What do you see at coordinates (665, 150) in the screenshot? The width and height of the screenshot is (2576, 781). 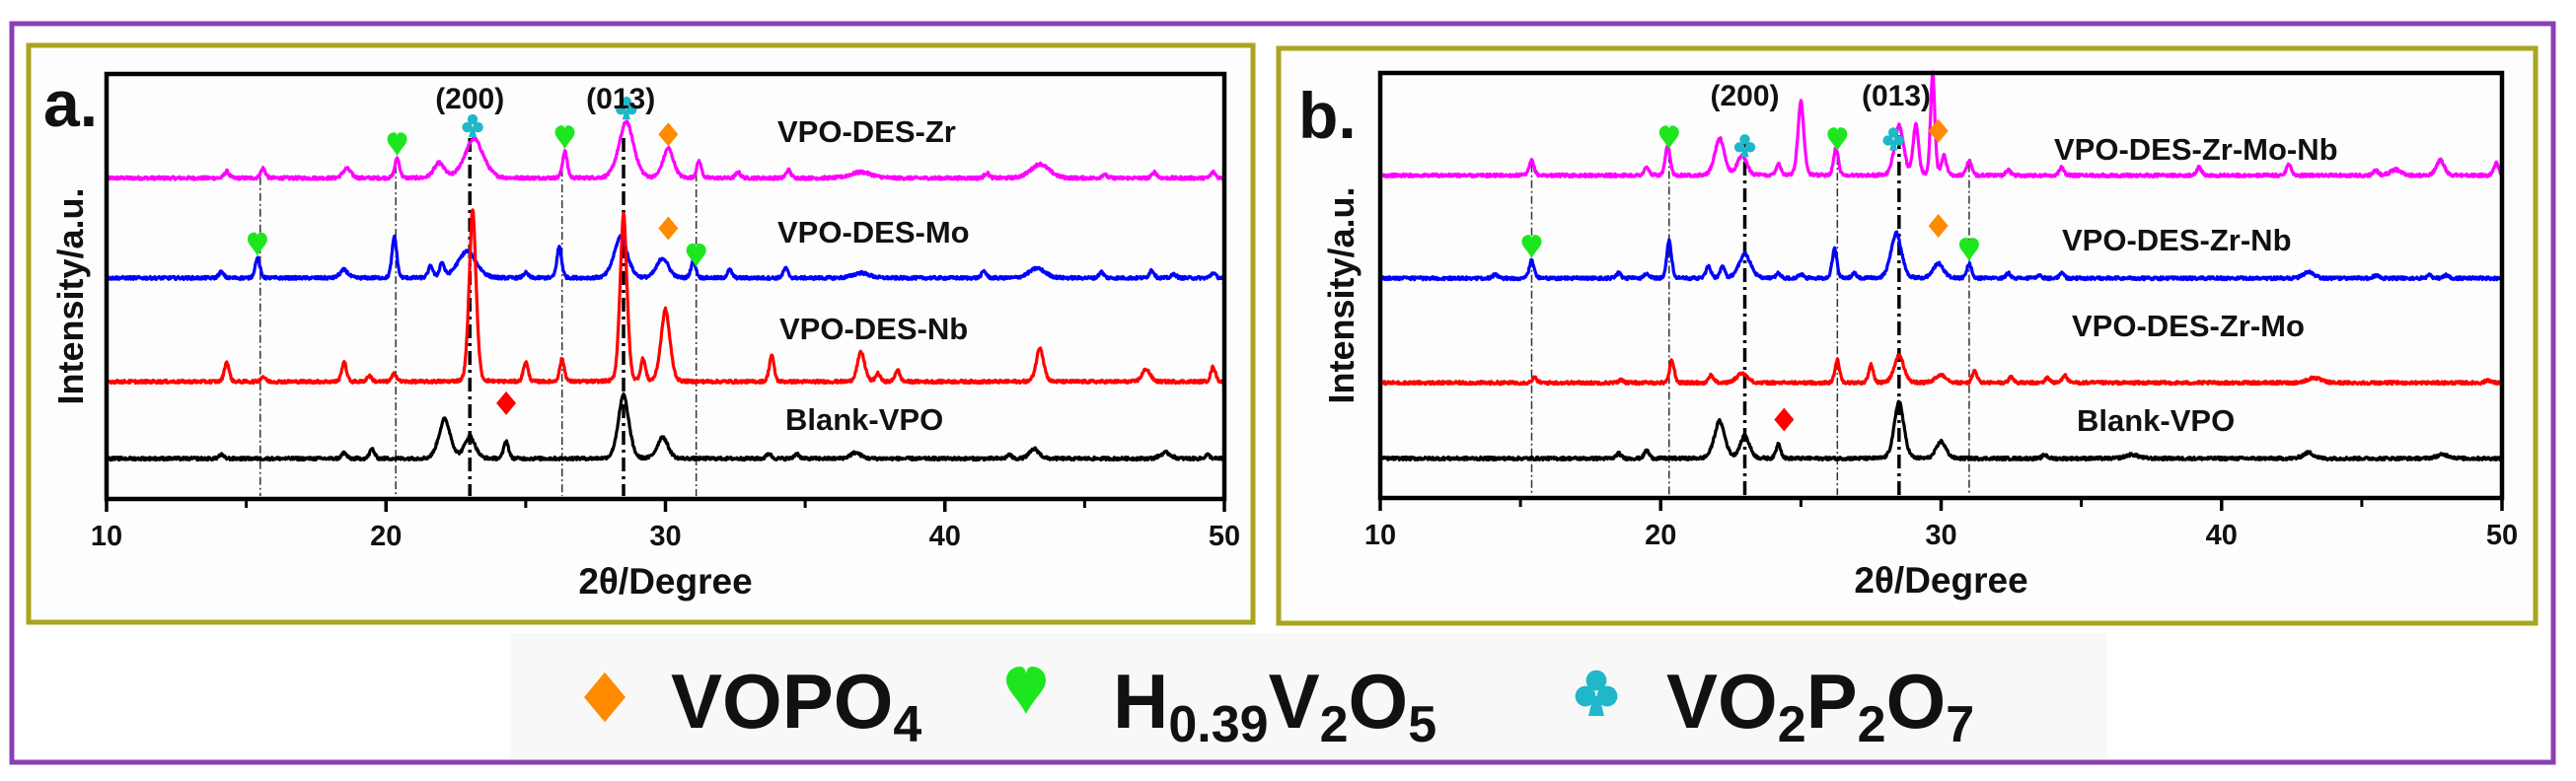 I see `series-line-vpo-des-zr` at bounding box center [665, 150].